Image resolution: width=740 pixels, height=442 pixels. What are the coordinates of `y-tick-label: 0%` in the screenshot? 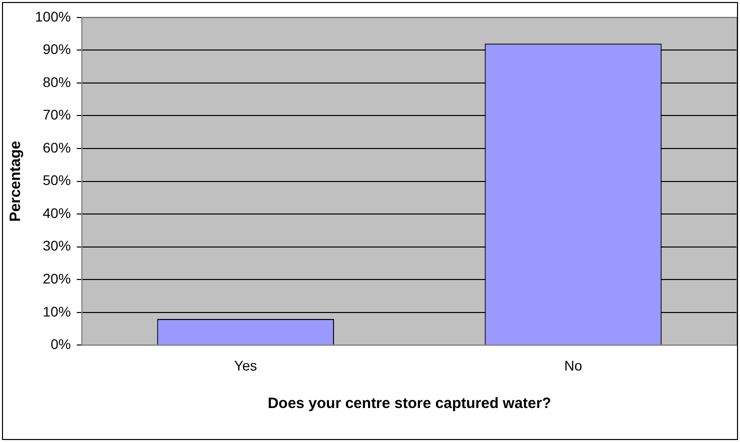 It's located at (60, 344).